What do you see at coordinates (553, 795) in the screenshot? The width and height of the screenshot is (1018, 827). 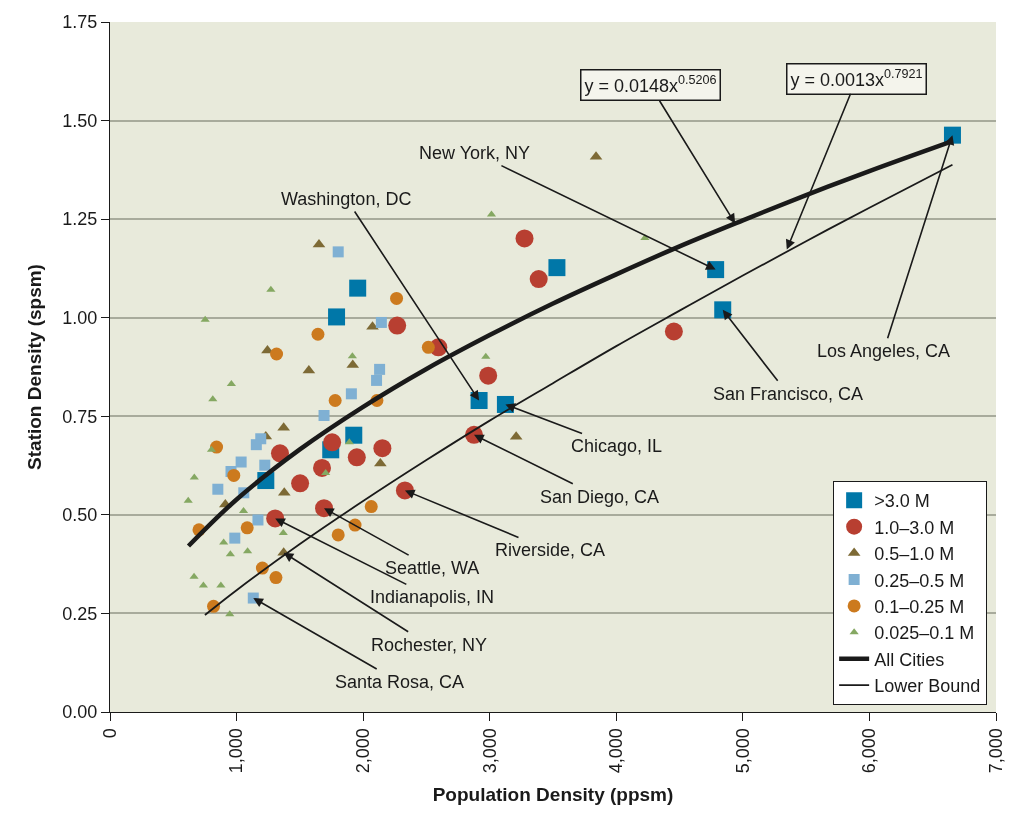 I see `x-axis-title: Population Density (ppsm)` at bounding box center [553, 795].